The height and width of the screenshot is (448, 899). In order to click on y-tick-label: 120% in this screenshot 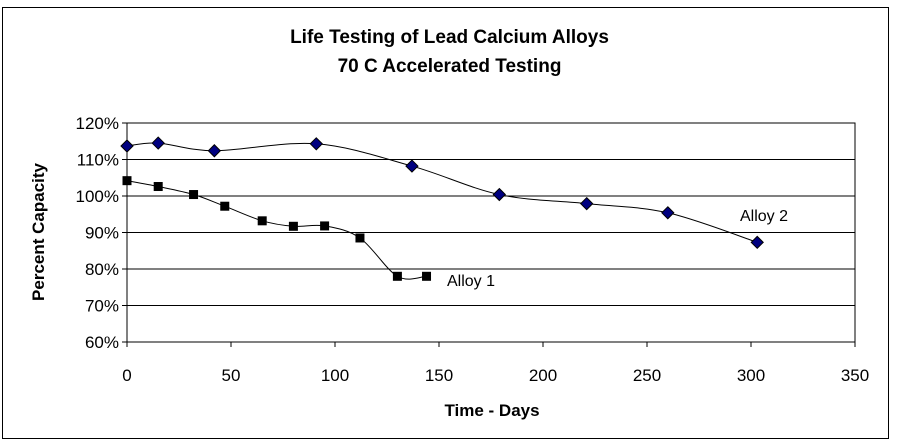, I will do `click(97, 123)`.